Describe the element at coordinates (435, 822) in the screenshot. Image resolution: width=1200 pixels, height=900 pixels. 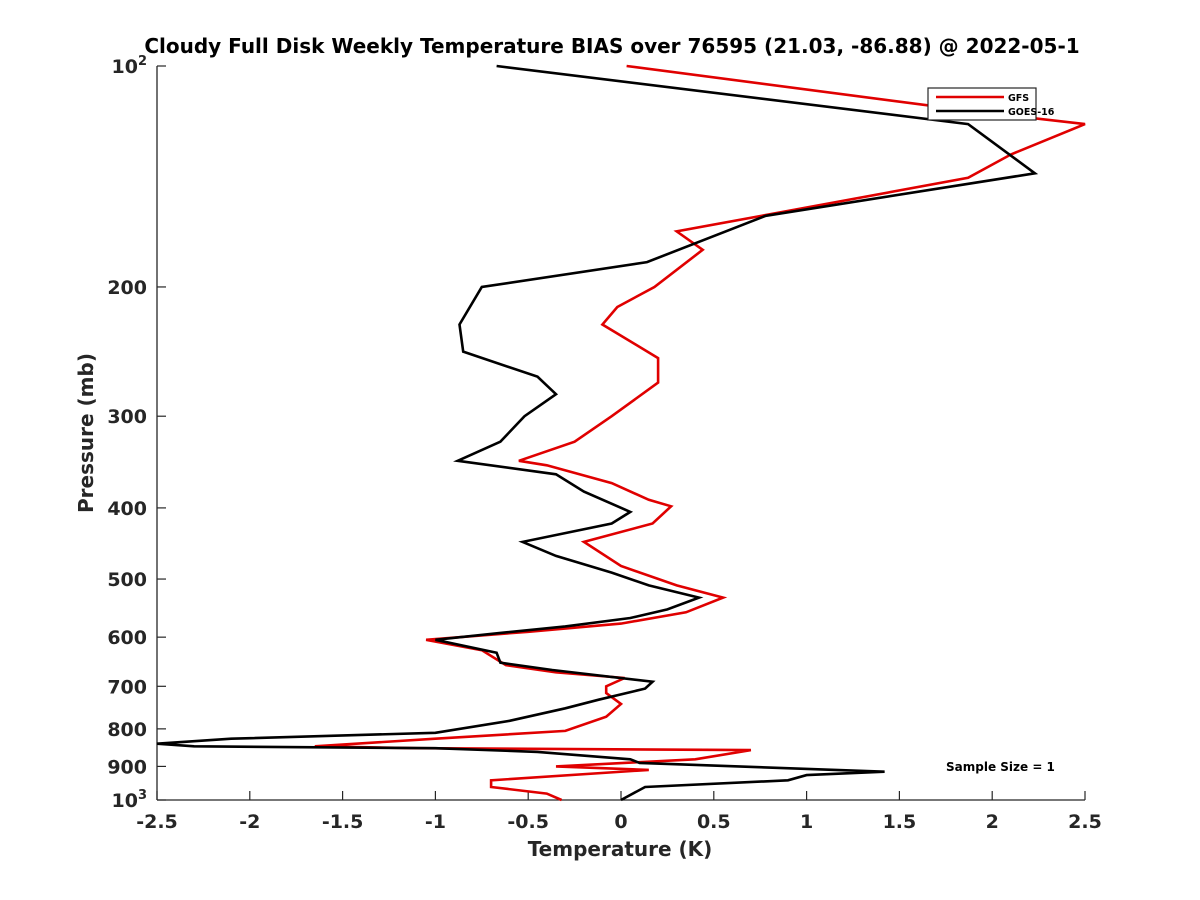
I see `x-tick-label: -1` at that location.